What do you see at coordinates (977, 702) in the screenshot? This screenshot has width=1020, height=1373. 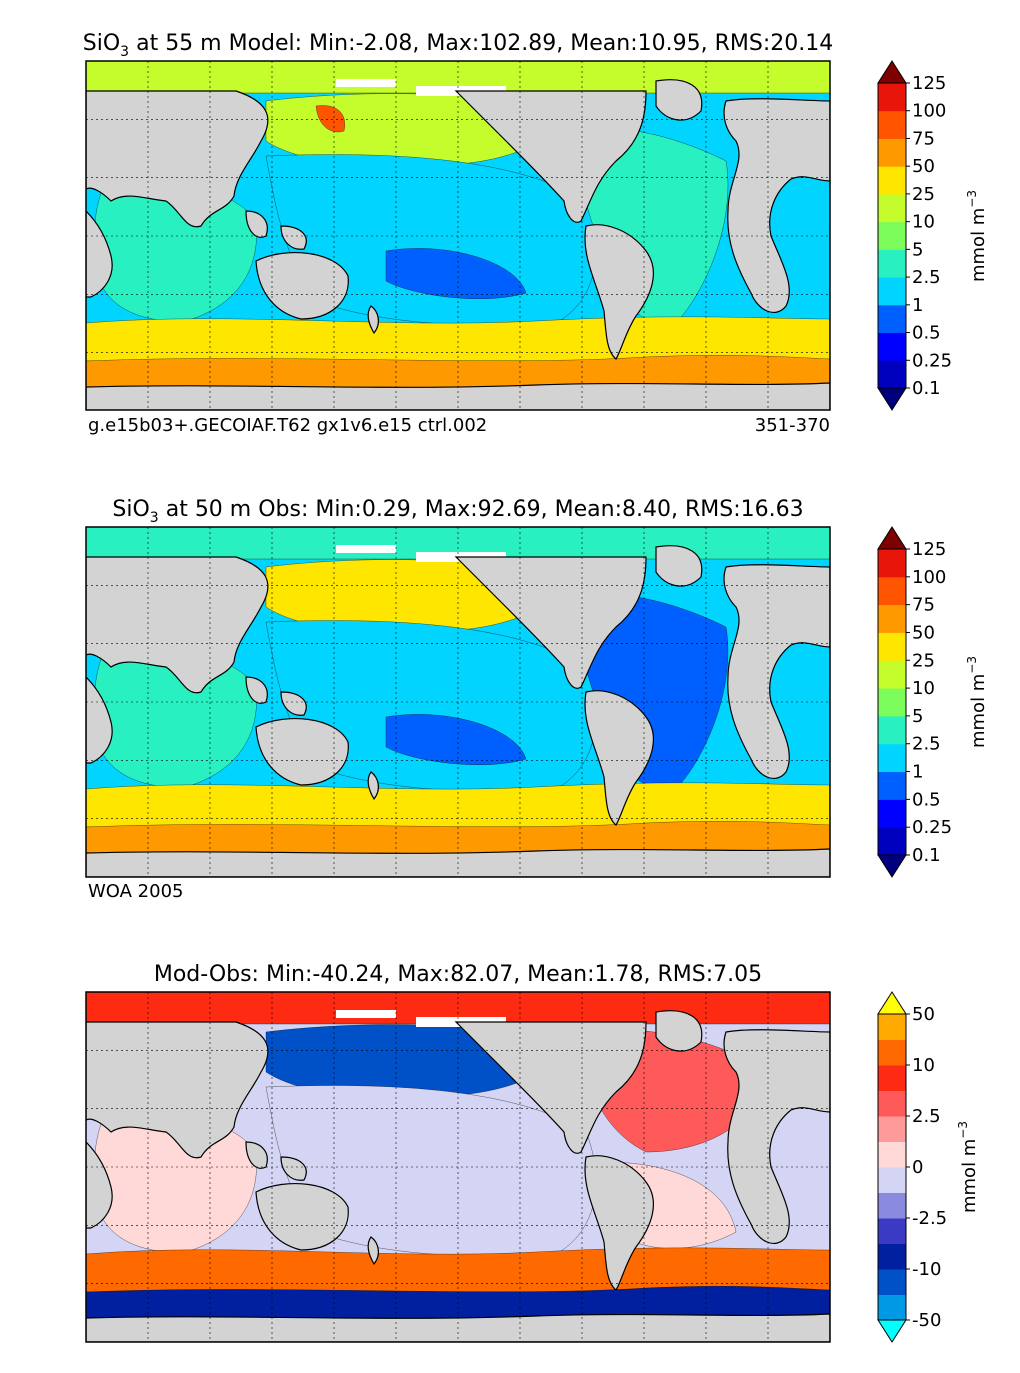 I see `panel-obs-colorbar-label: mmol m−3` at bounding box center [977, 702].